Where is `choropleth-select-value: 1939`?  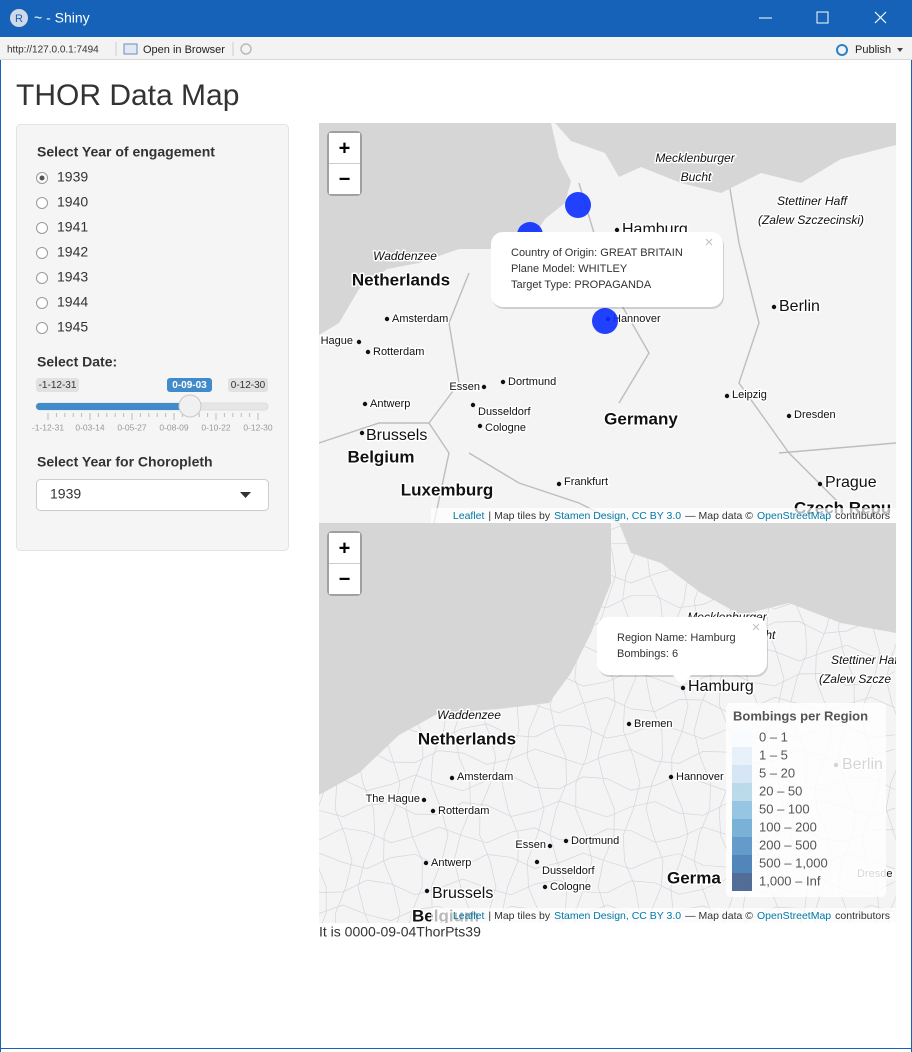
choropleth-select-value: 1939 is located at coordinates (65, 494).